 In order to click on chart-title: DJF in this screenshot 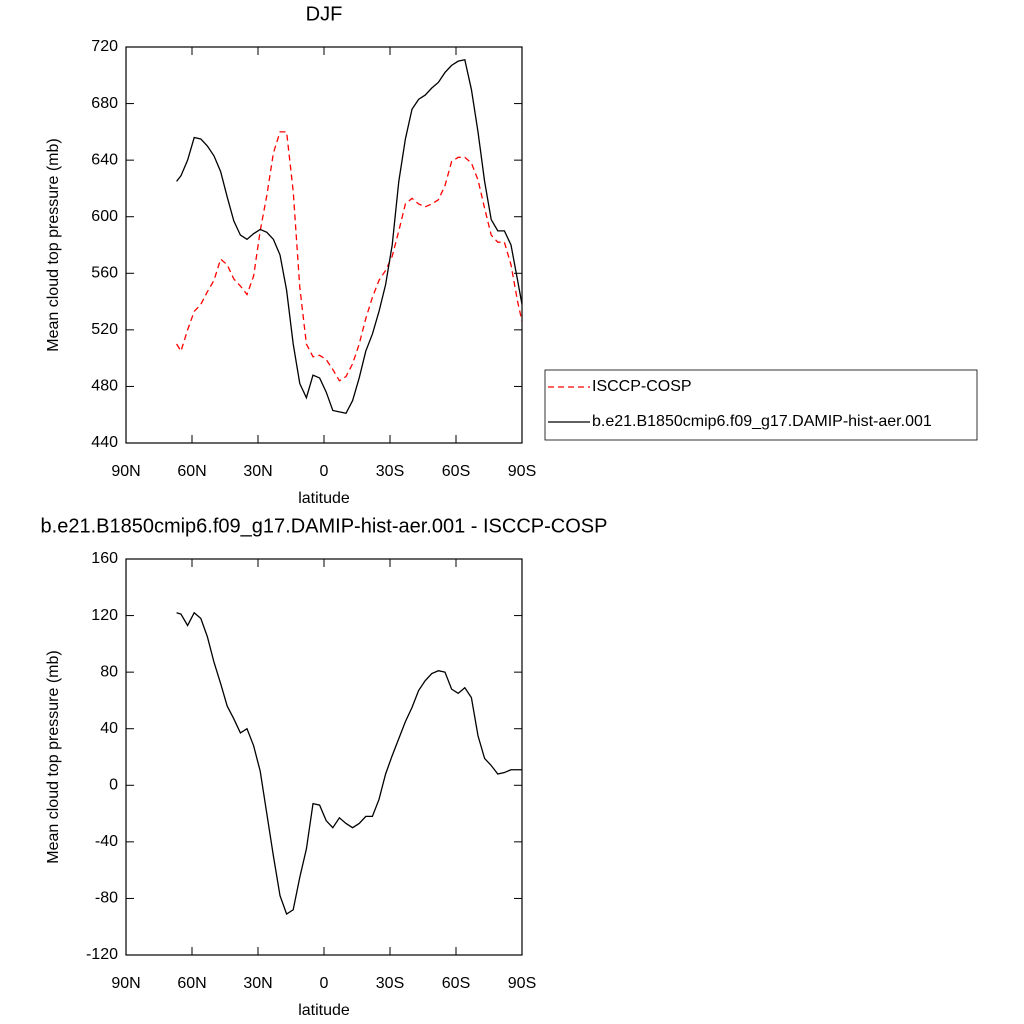, I will do `click(324, 14)`.